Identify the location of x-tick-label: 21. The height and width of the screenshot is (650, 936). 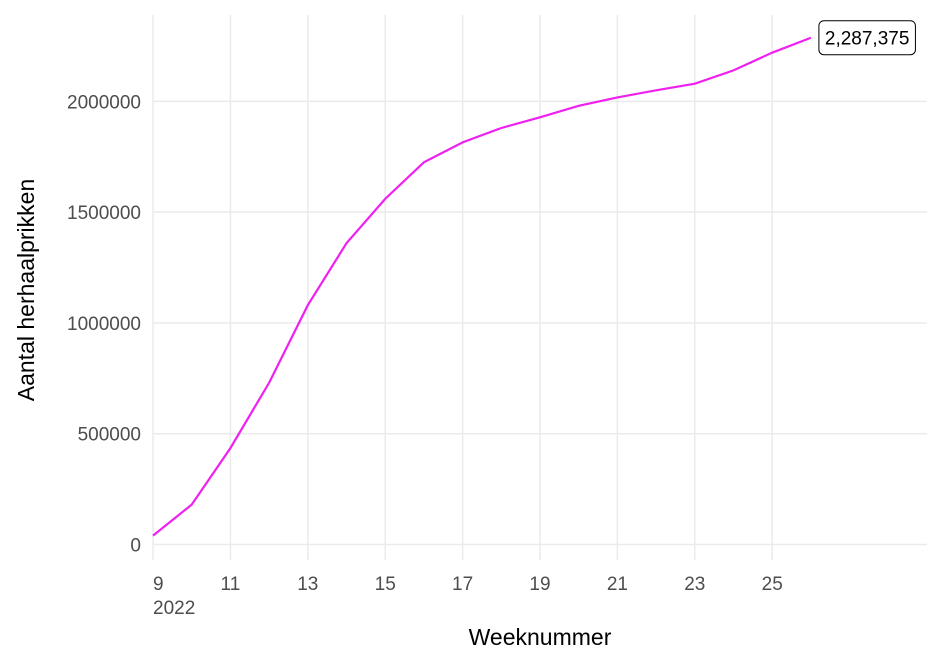
(617, 584).